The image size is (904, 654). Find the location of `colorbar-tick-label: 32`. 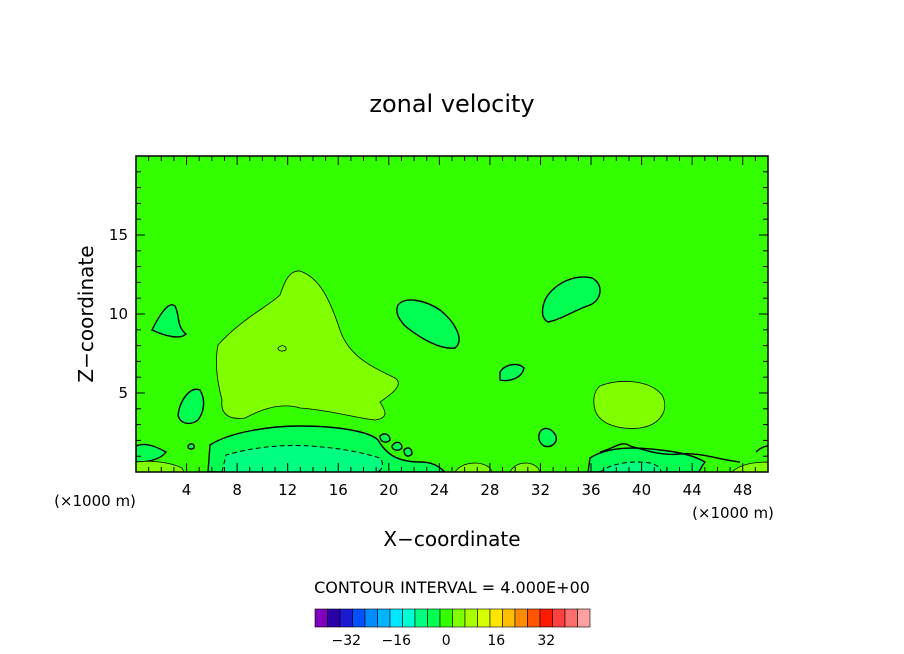

colorbar-tick-label: 32 is located at coordinates (546, 641).